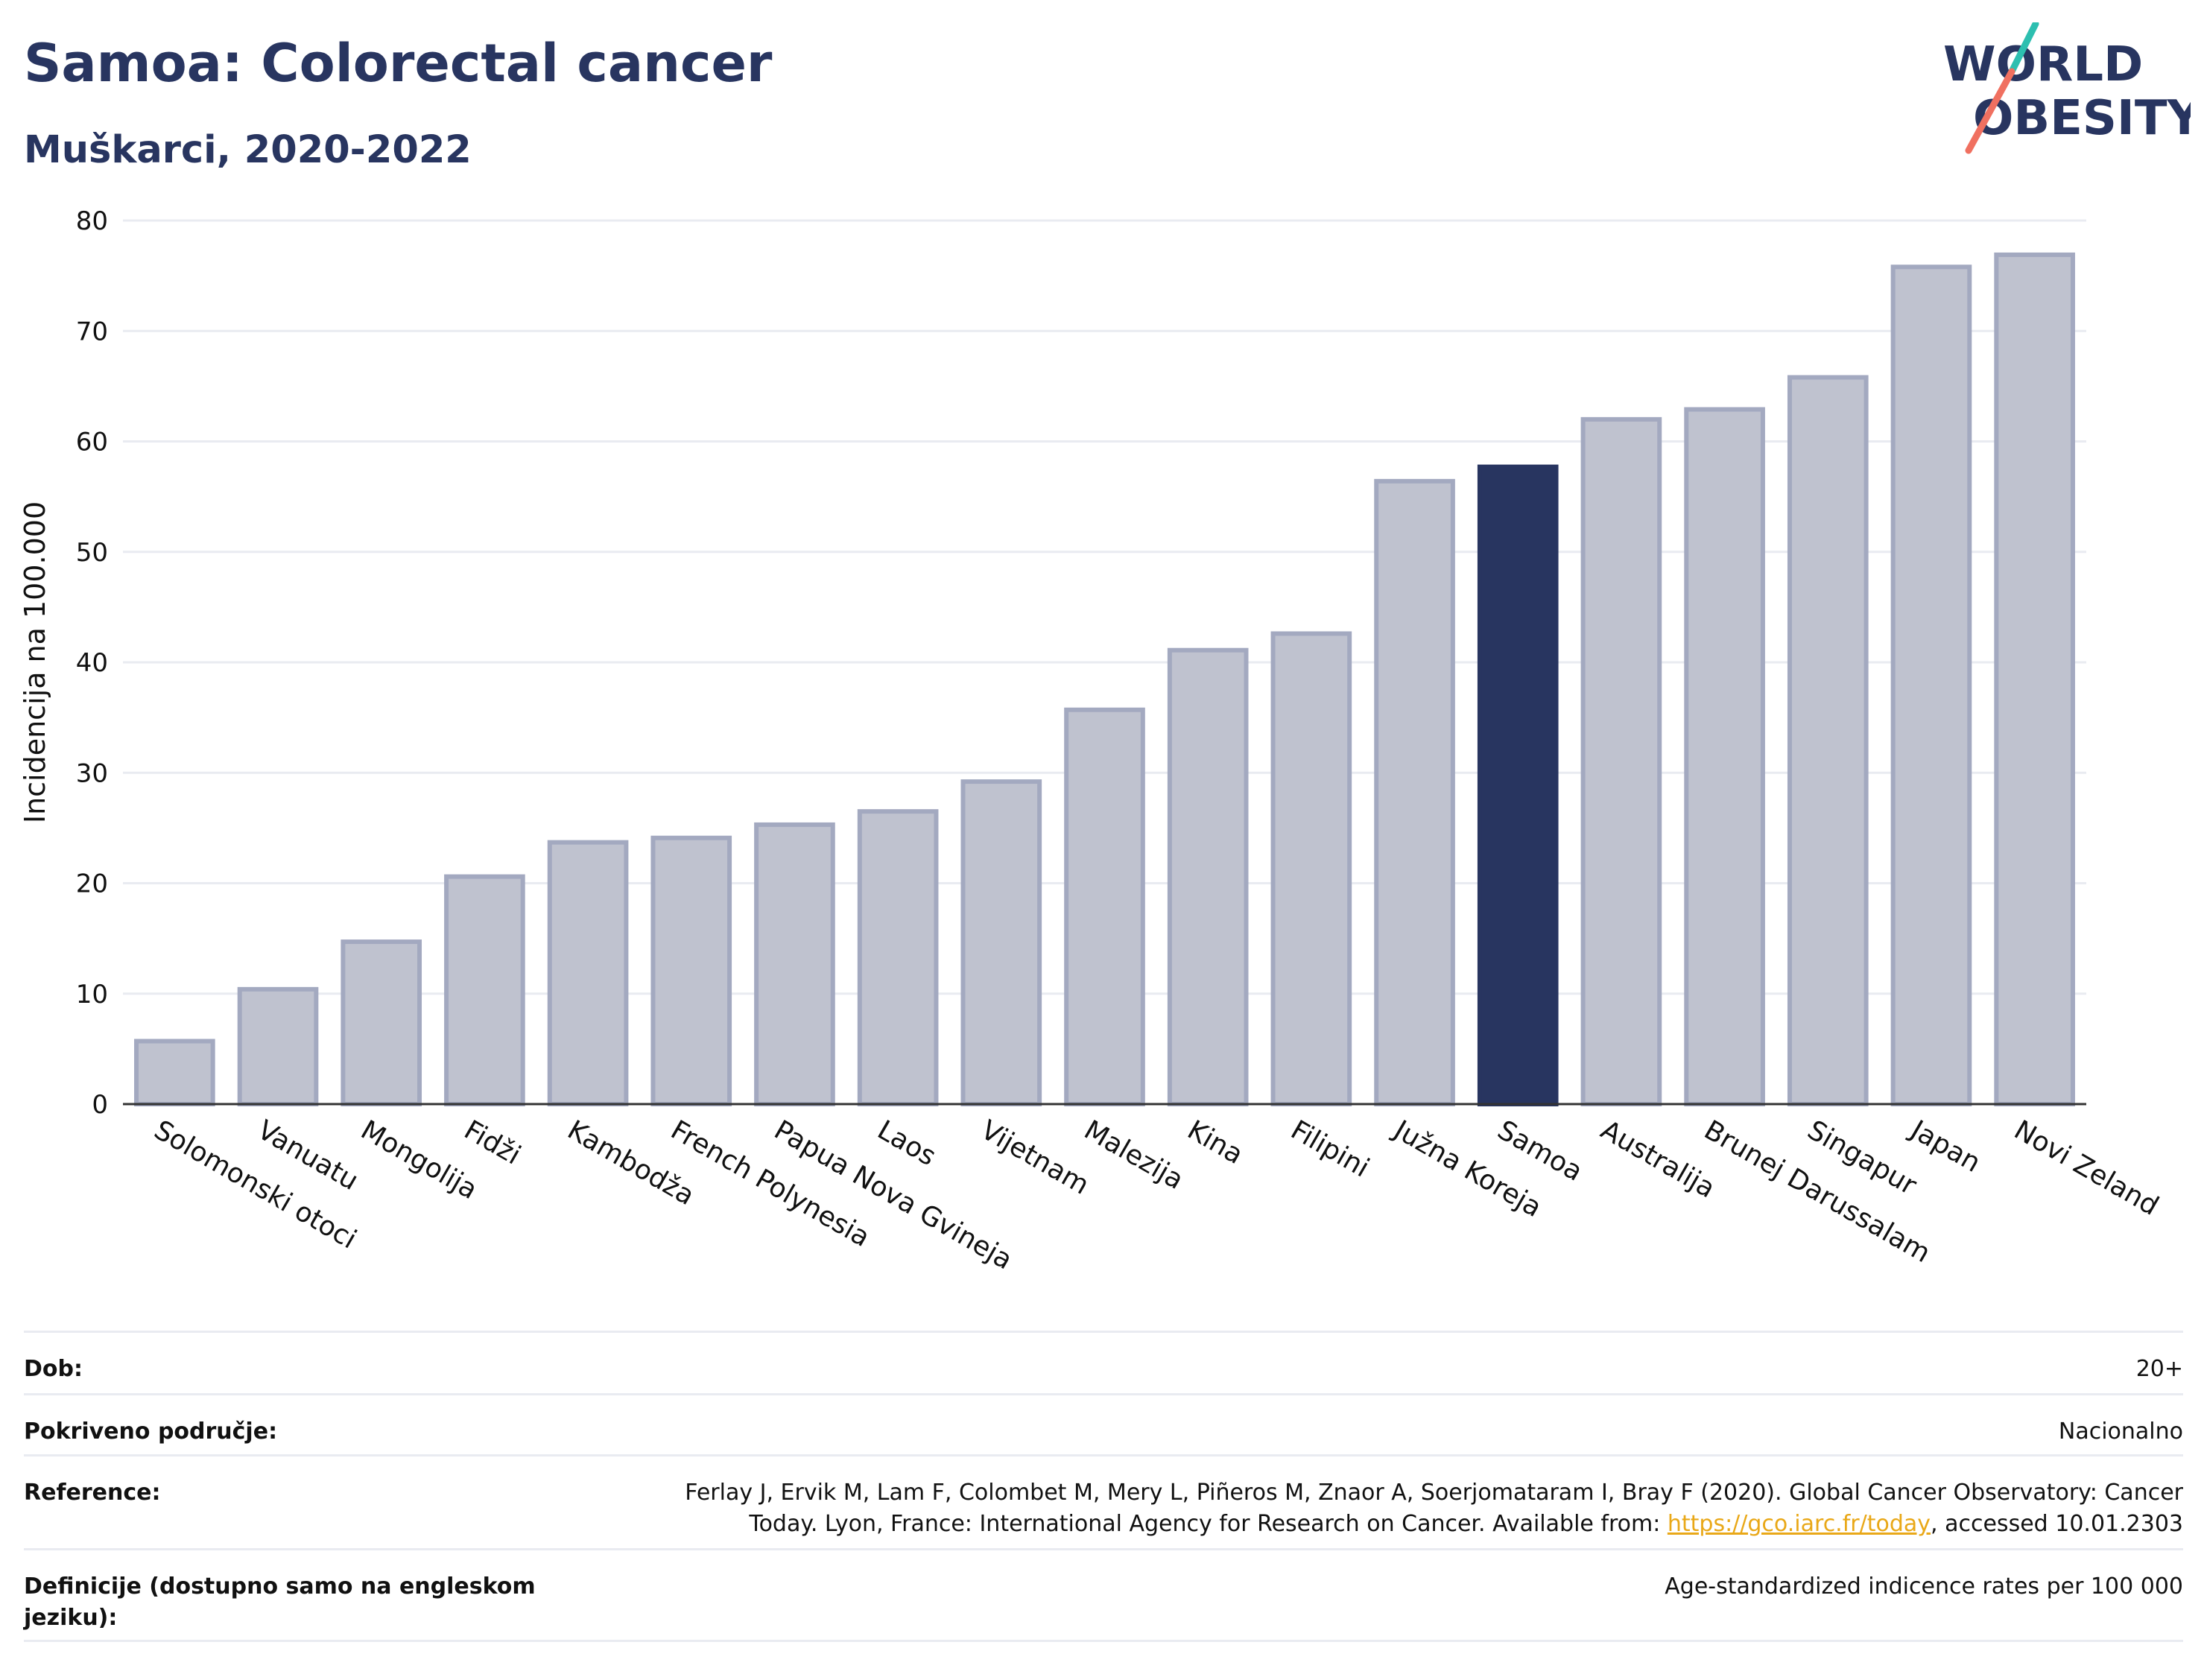 This screenshot has width=2204, height=1680. I want to click on y-tick-label: 60, so click(92, 442).